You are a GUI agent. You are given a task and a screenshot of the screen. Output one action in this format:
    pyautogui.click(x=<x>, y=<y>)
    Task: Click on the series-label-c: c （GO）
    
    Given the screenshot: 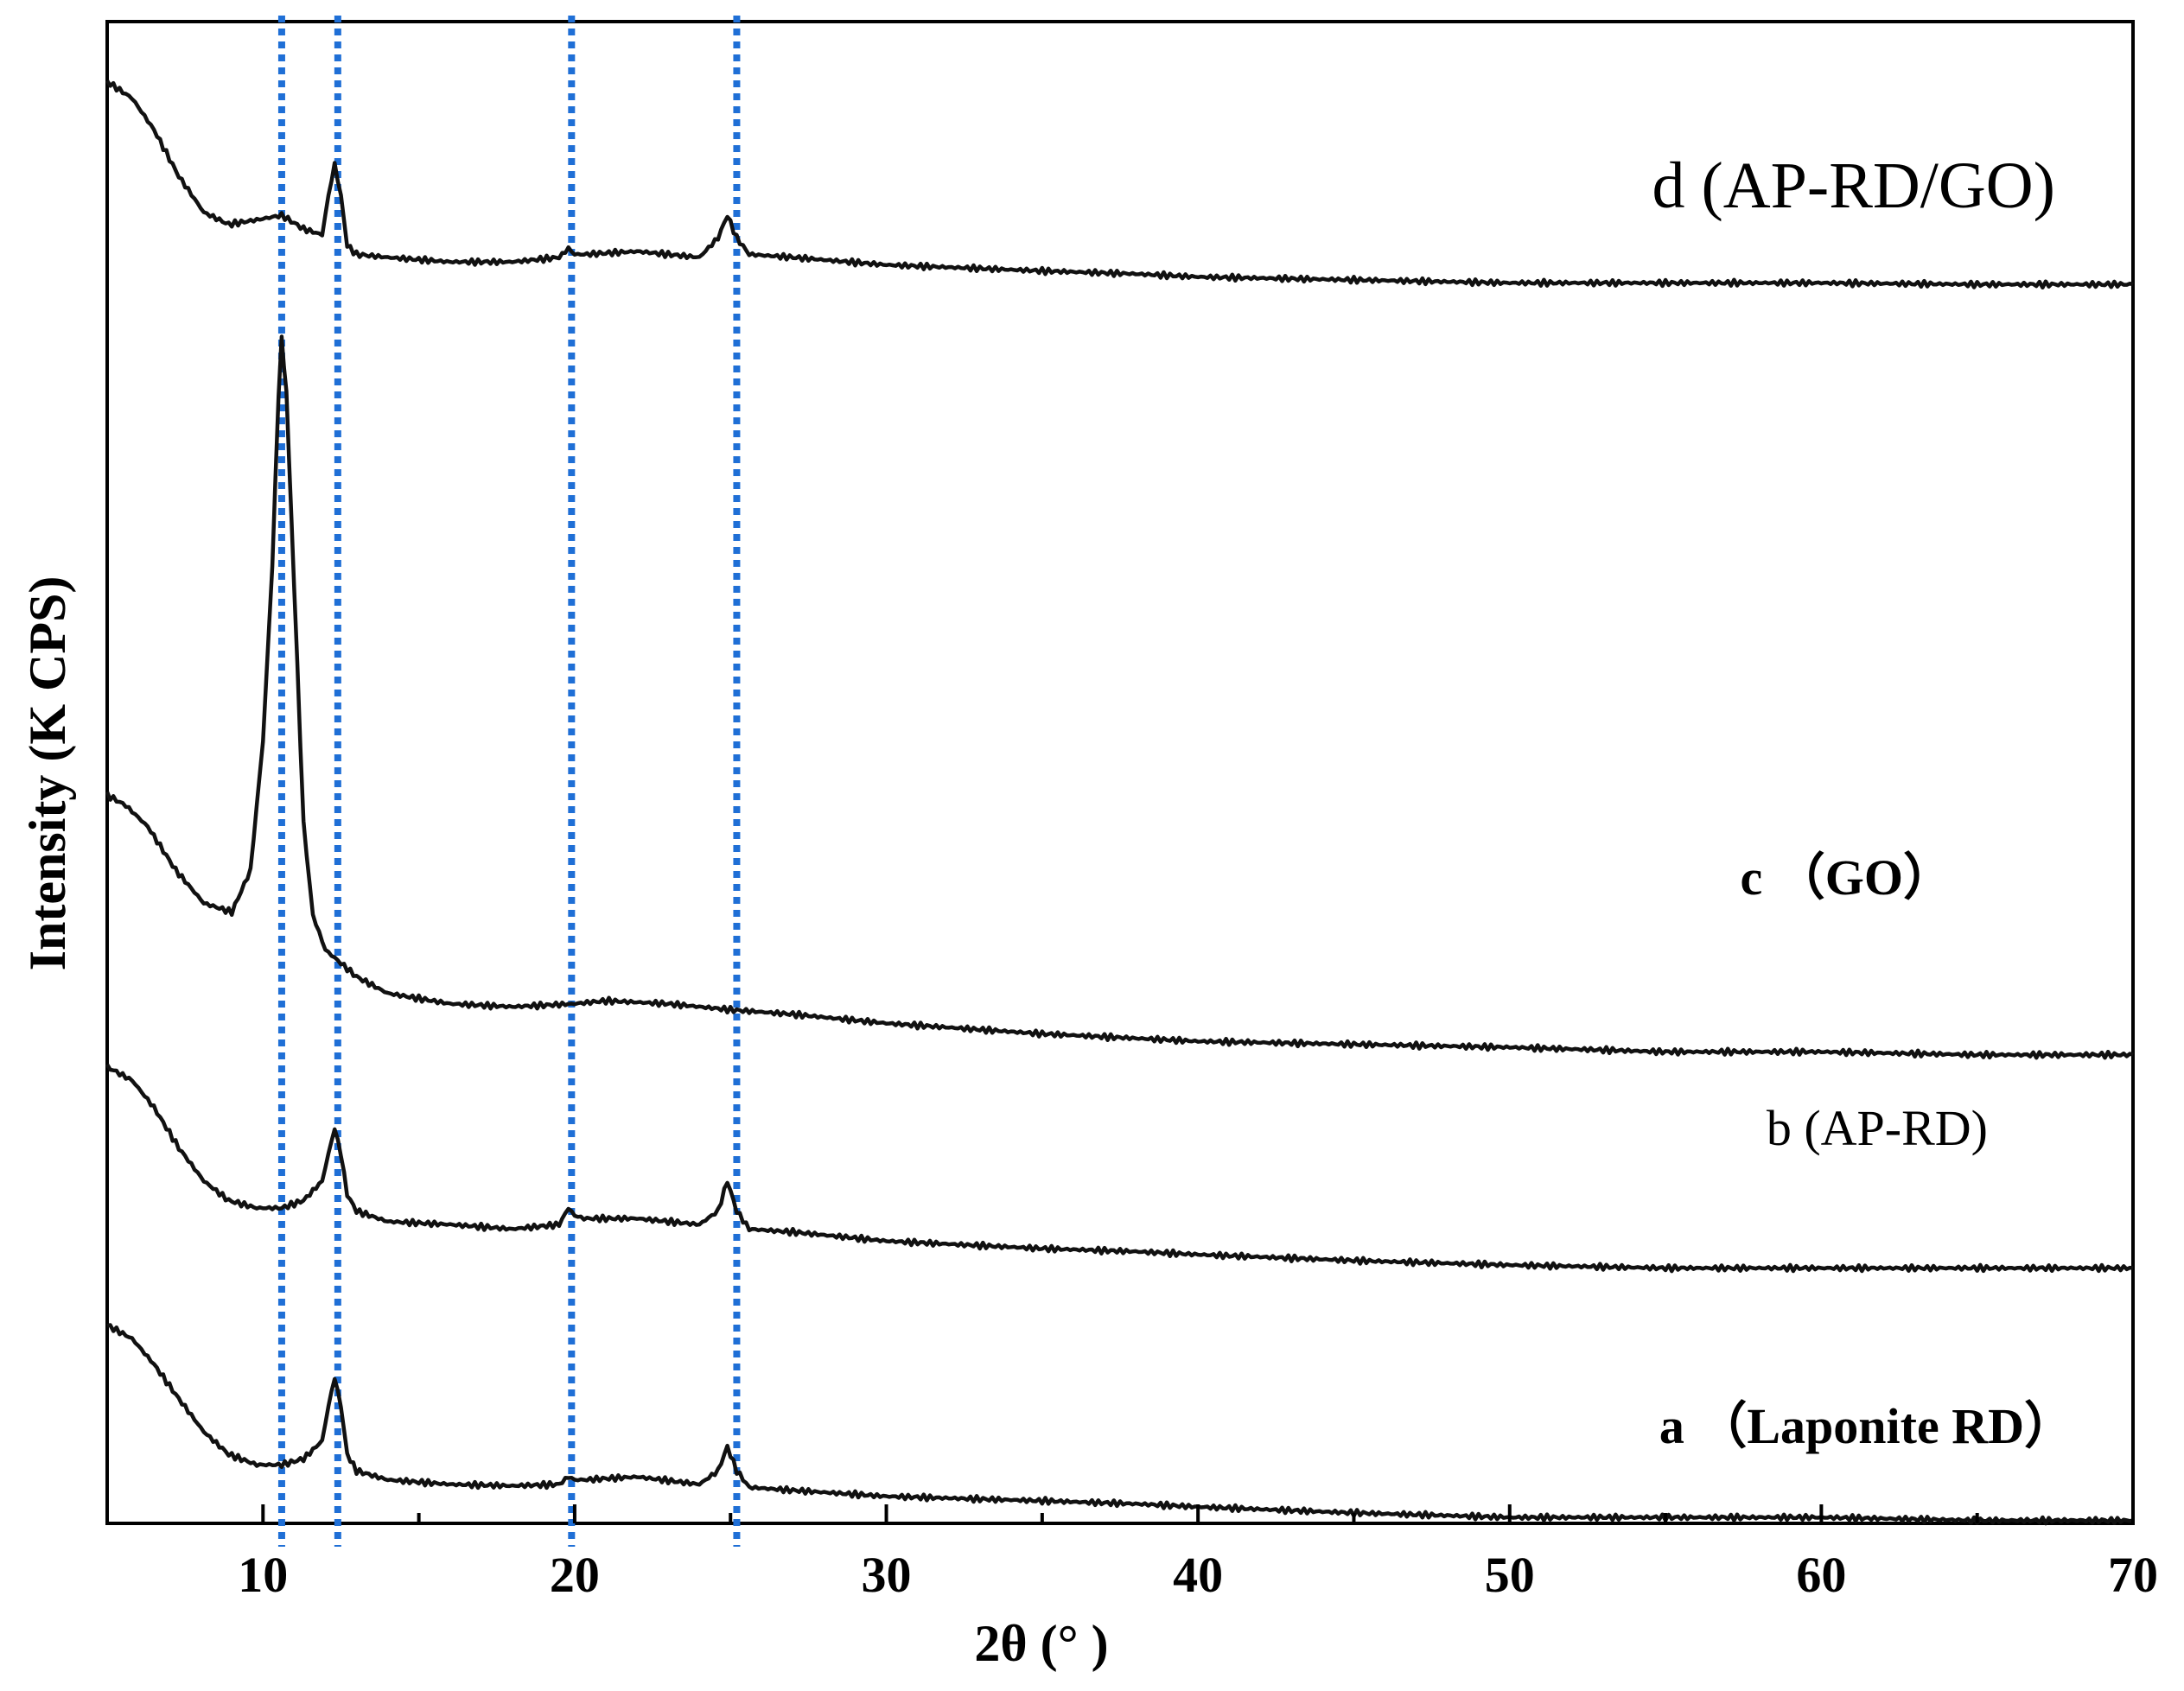 What is the action you would take?
    pyautogui.click(x=1847, y=877)
    